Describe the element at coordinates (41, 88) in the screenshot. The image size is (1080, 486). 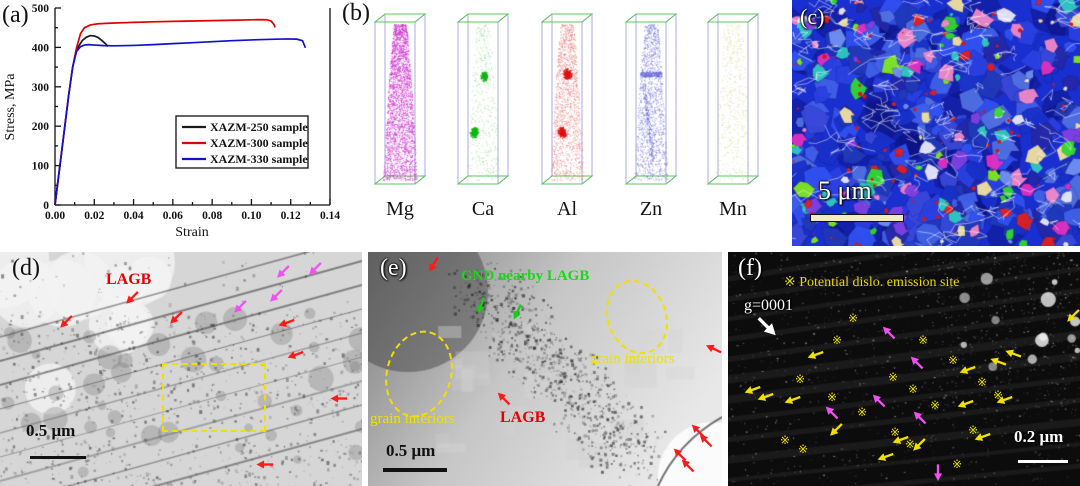
I see `svg-text: 300` at that location.